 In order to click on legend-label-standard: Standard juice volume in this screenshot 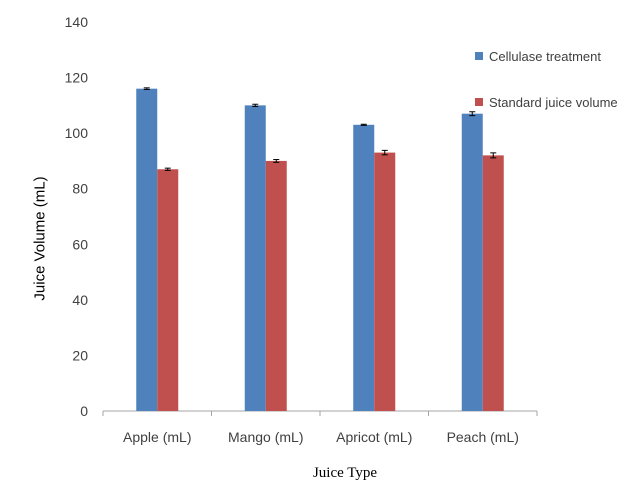, I will do `click(553, 102)`.